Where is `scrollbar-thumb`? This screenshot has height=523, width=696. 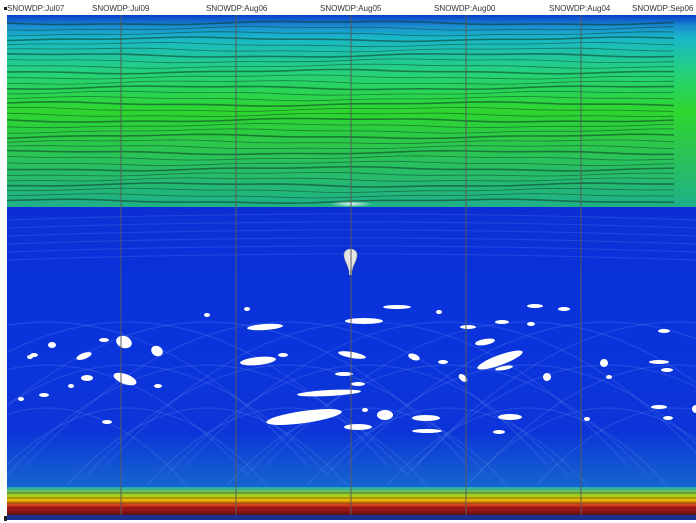 scrollbar-thumb is located at coordinates (351, 517).